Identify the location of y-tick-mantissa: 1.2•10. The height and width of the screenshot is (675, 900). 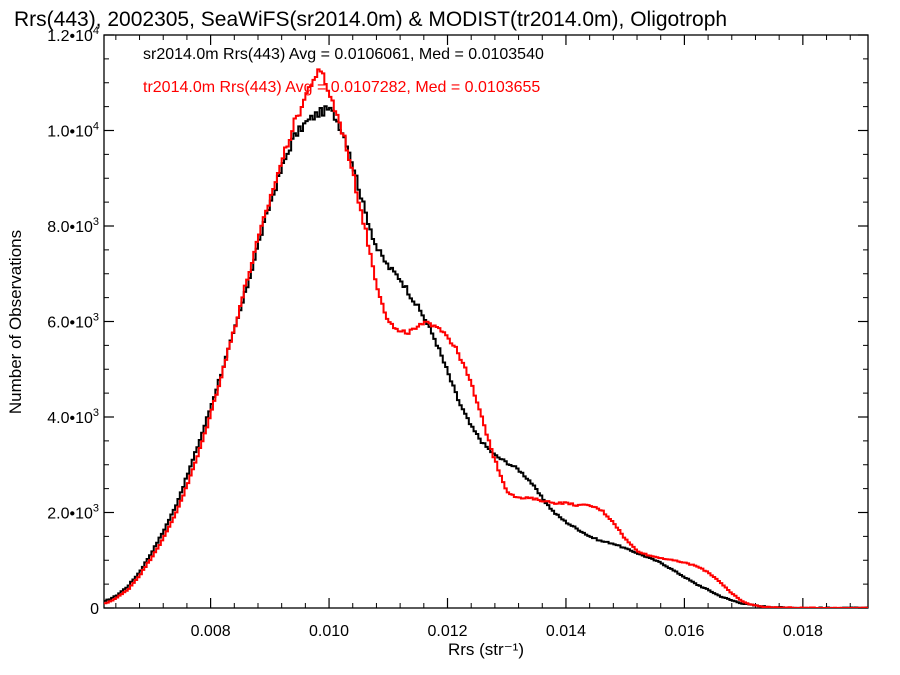
(70, 36).